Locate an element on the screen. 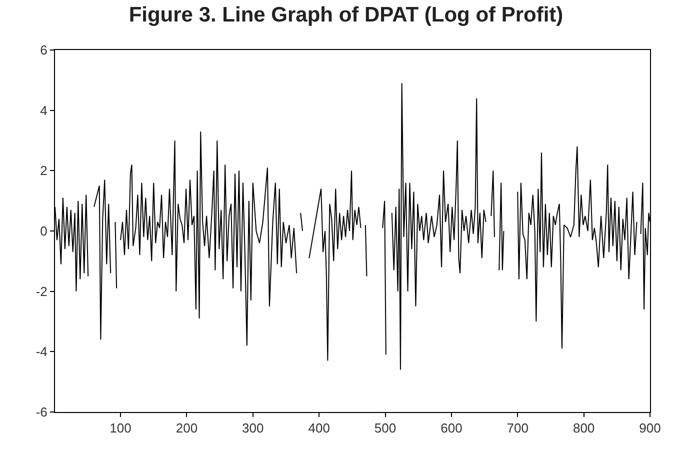  y-tick-label: -4 is located at coordinates (42, 352).